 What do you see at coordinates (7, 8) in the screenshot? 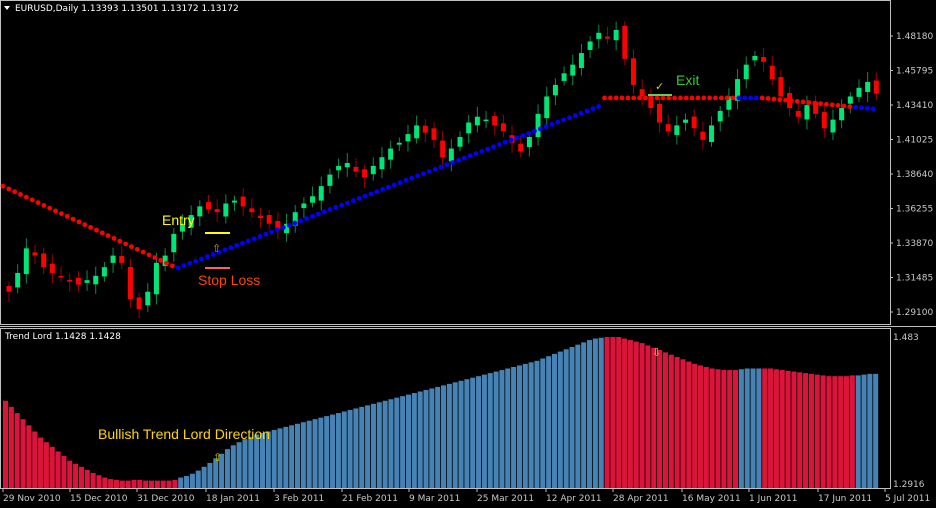
I see `dropdown-triangle-icon` at bounding box center [7, 8].